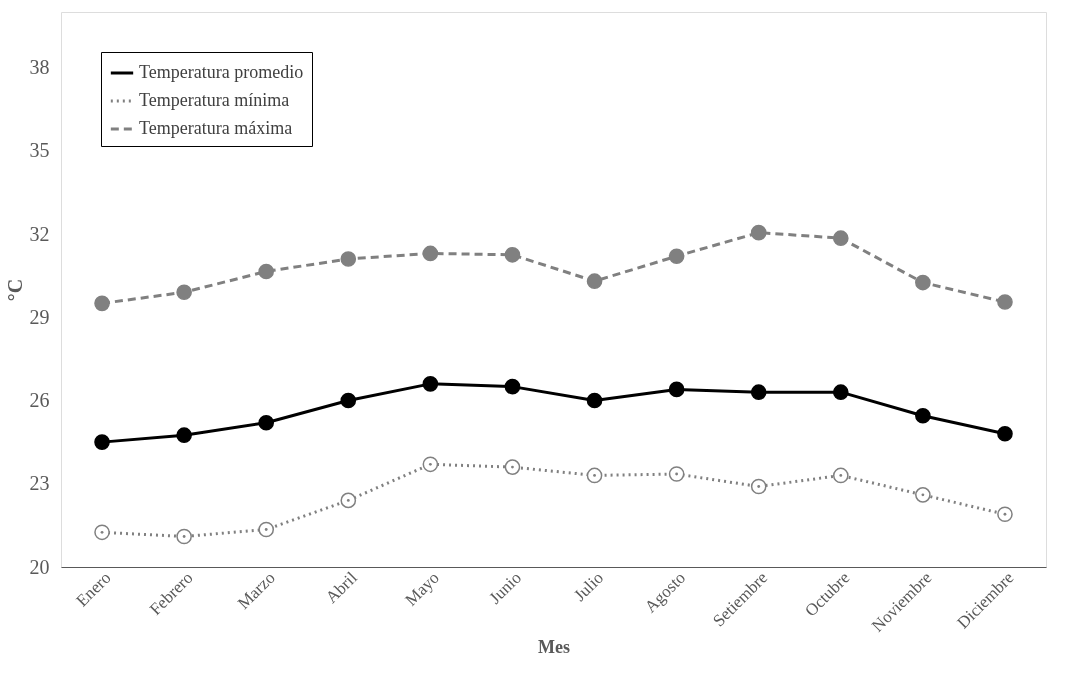  What do you see at coordinates (39, 400) in the screenshot?
I see `y-tick-label: 26` at bounding box center [39, 400].